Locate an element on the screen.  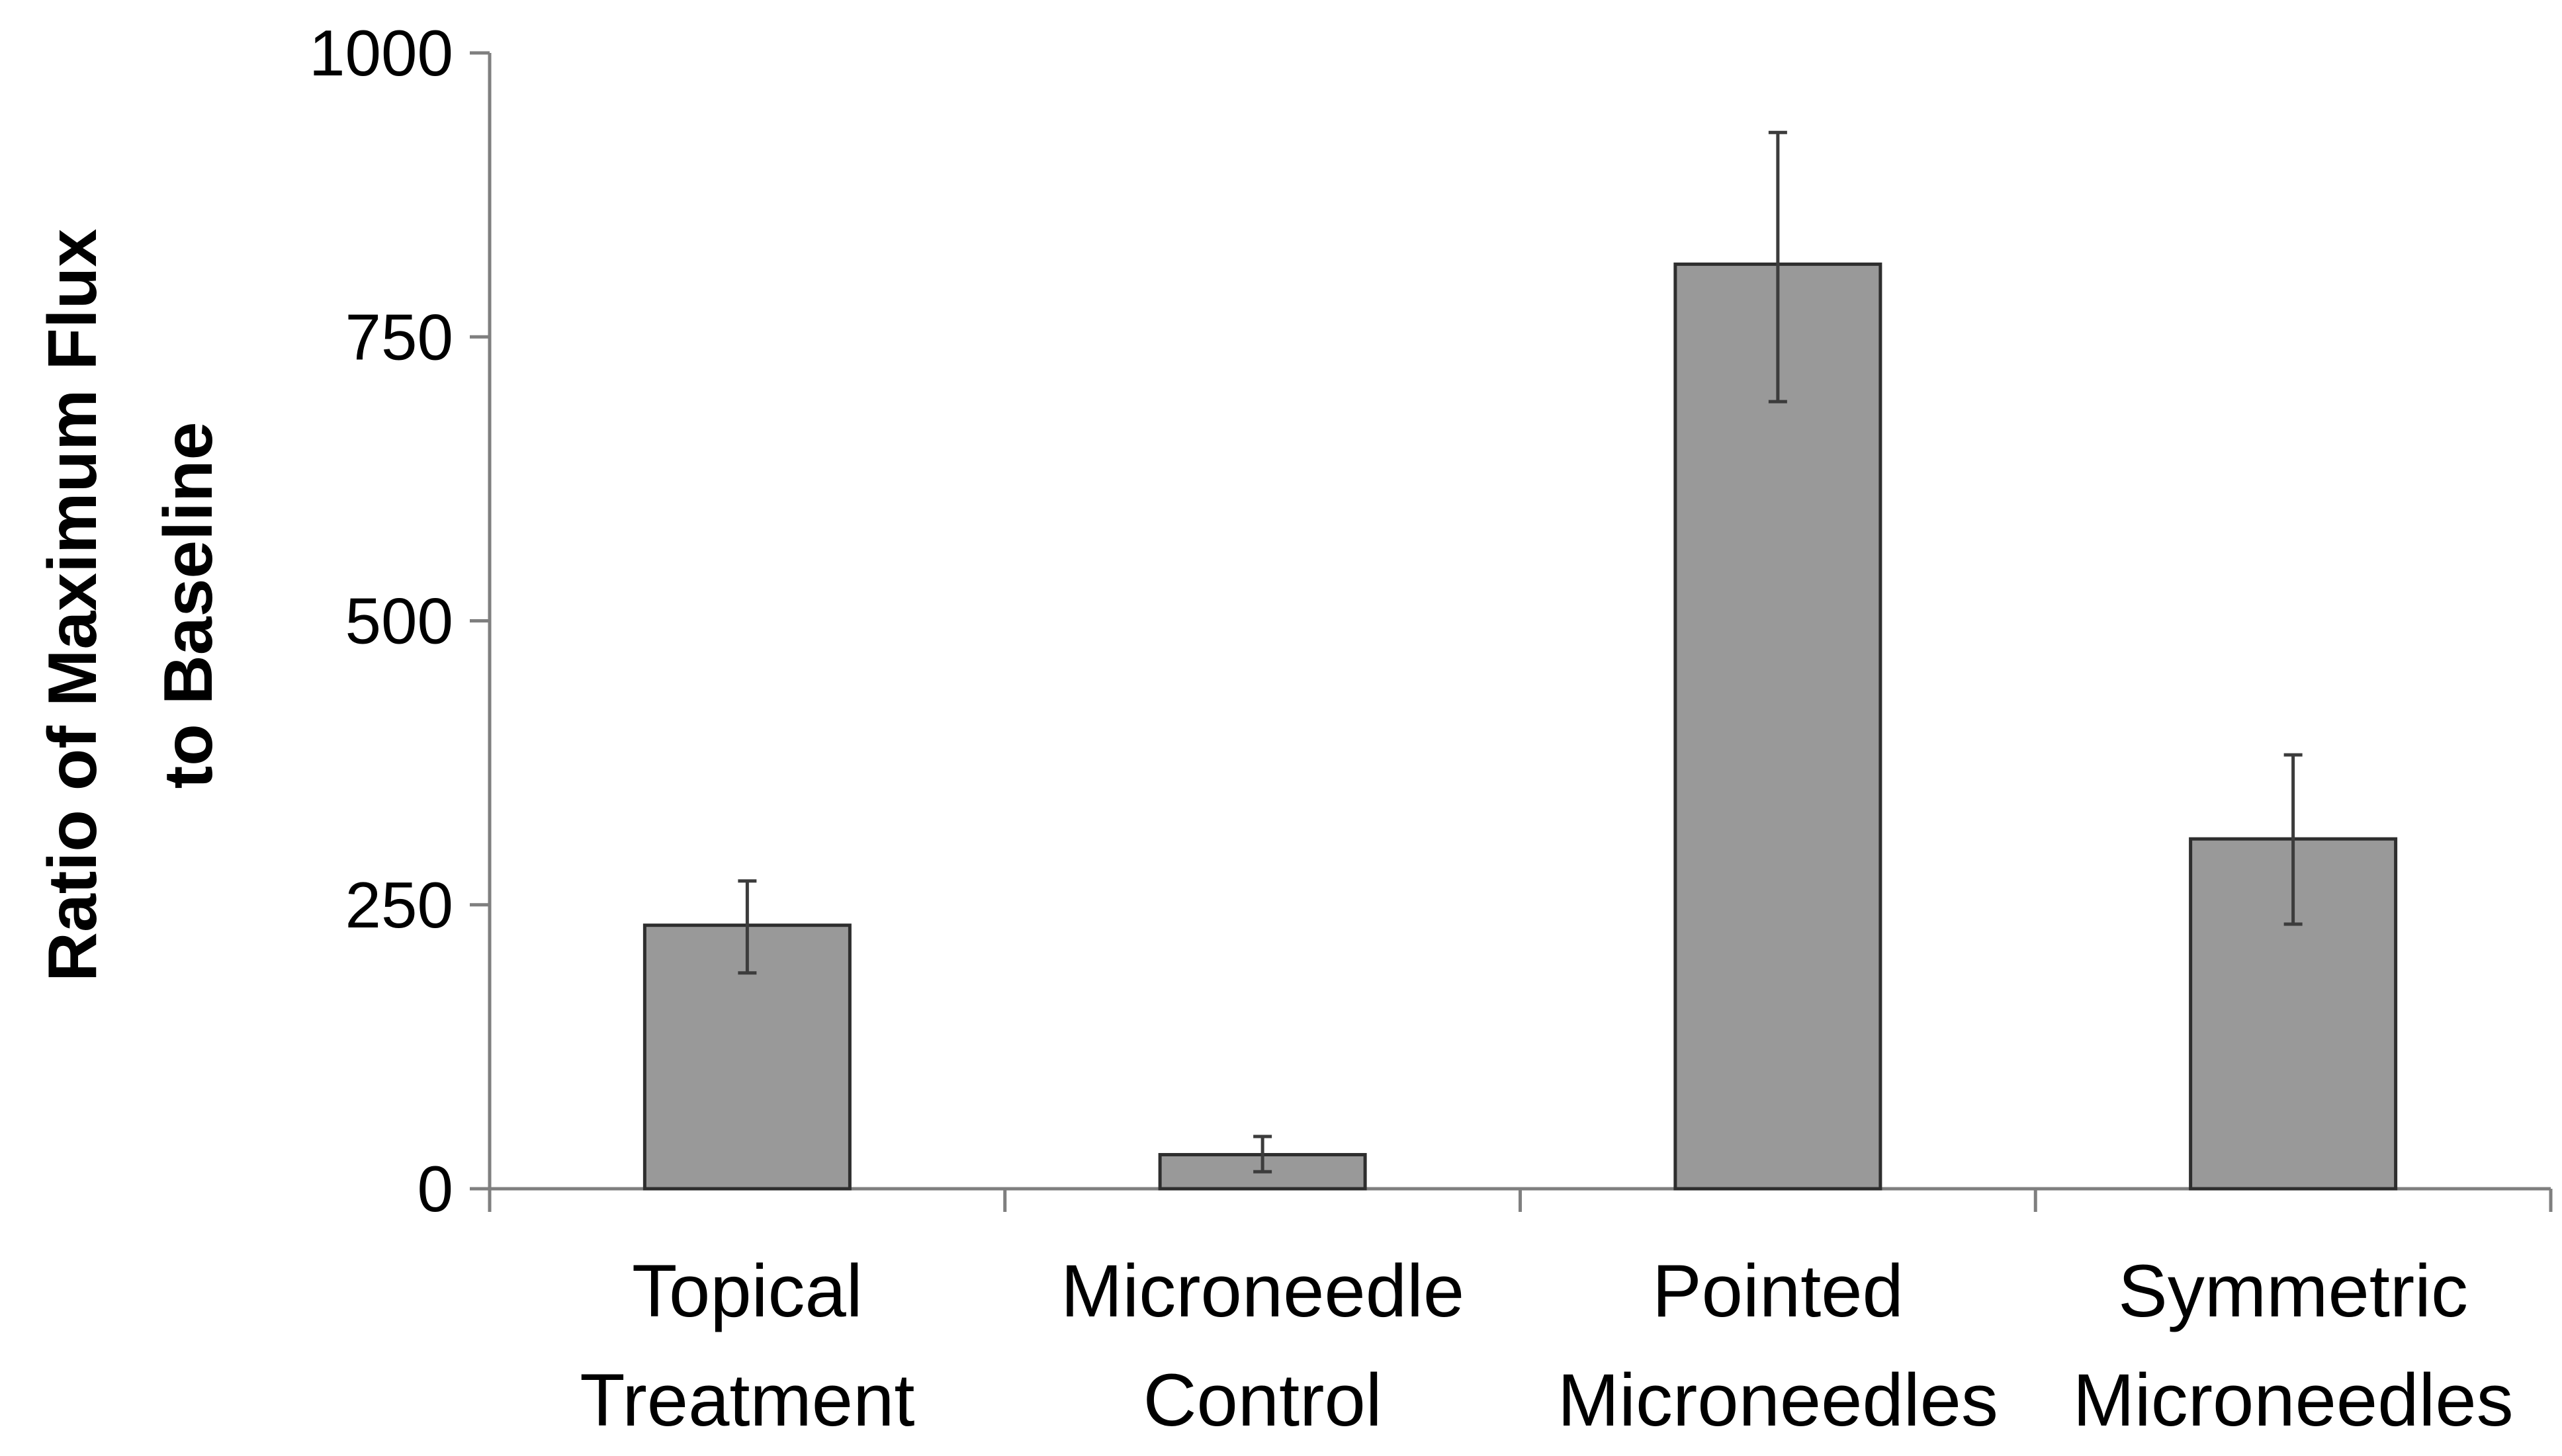
y-tick-label: 0 is located at coordinates (435, 1188).